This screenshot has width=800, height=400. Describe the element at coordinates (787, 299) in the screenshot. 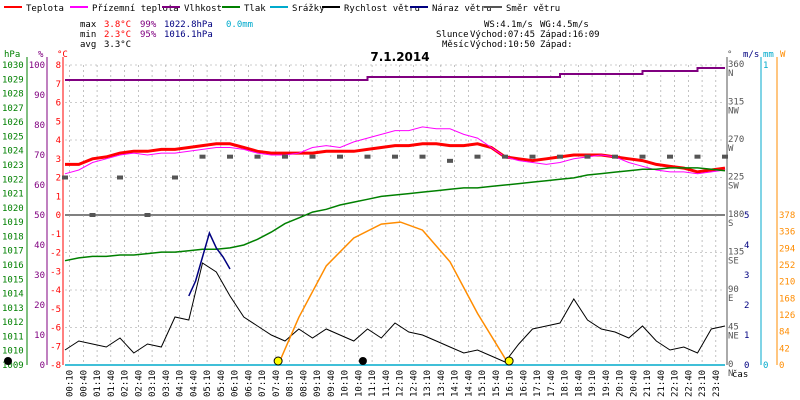

I see `w-tick-label: 168` at that location.